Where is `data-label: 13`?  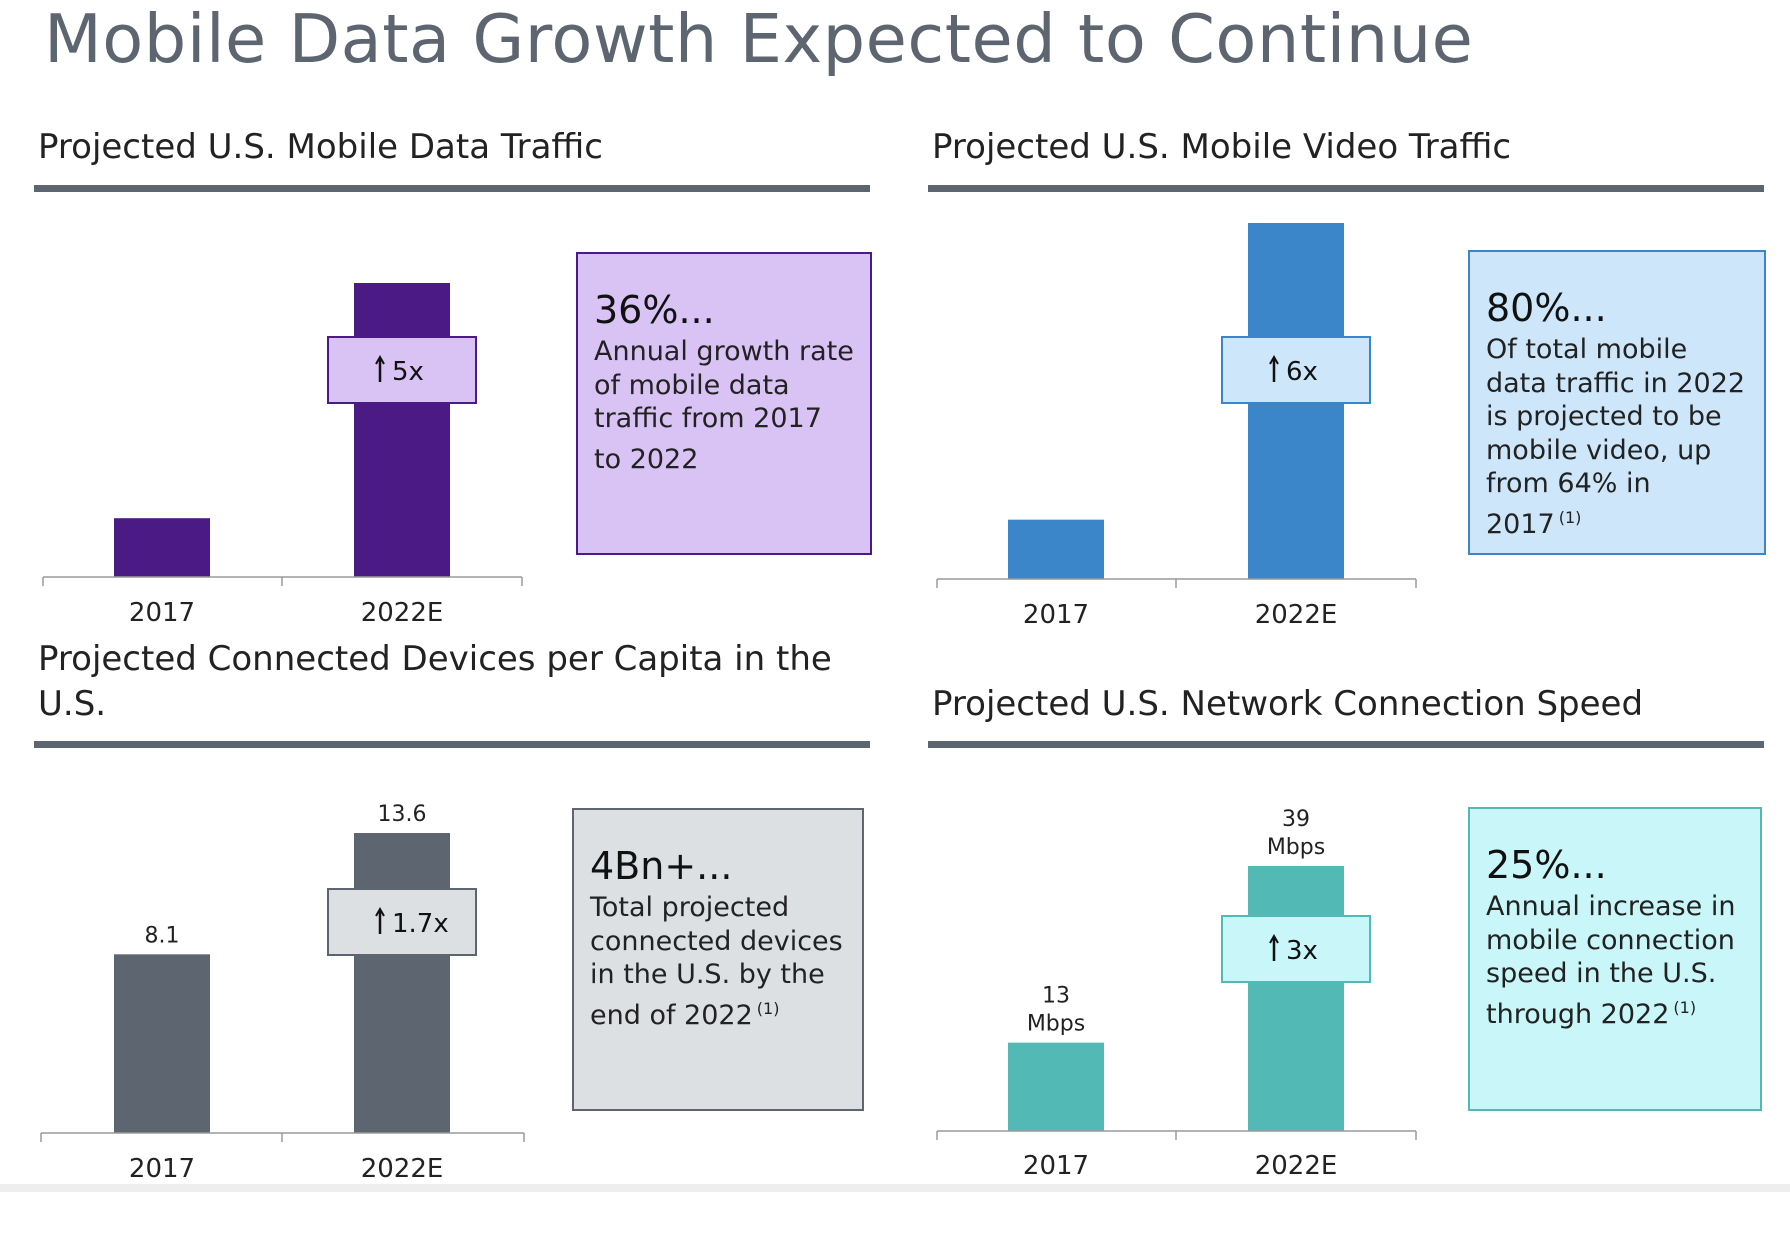
data-label: 13 is located at coordinates (1056, 996).